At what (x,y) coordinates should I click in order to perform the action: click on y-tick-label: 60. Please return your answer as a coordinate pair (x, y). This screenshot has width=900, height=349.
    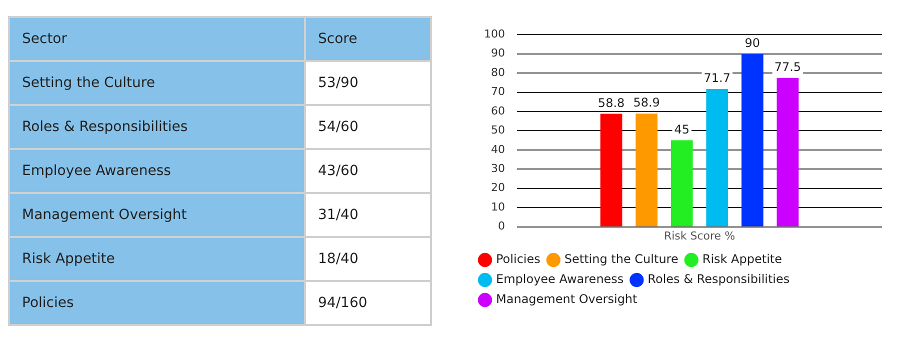
    Looking at the image, I should click on (497, 111).